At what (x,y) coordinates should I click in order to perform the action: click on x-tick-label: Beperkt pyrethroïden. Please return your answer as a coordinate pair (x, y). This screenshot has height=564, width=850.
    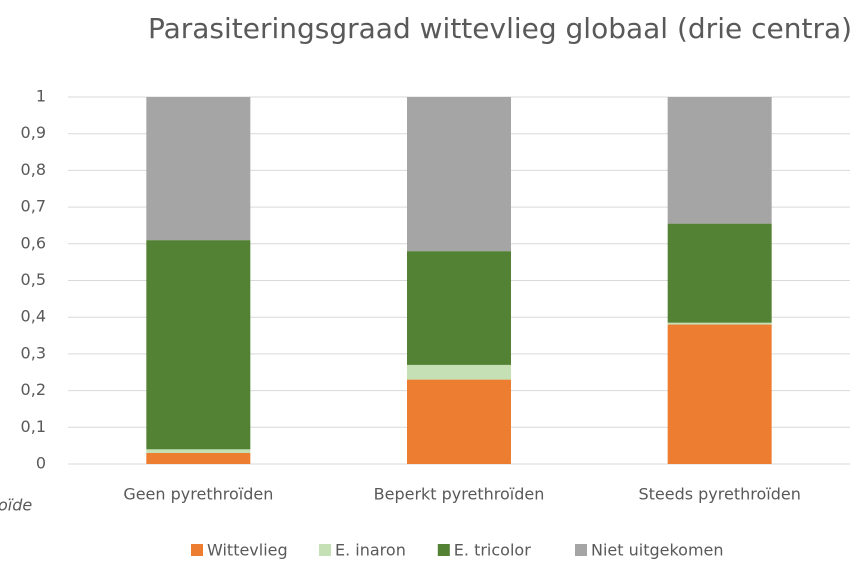
    Looking at the image, I should click on (459, 494).